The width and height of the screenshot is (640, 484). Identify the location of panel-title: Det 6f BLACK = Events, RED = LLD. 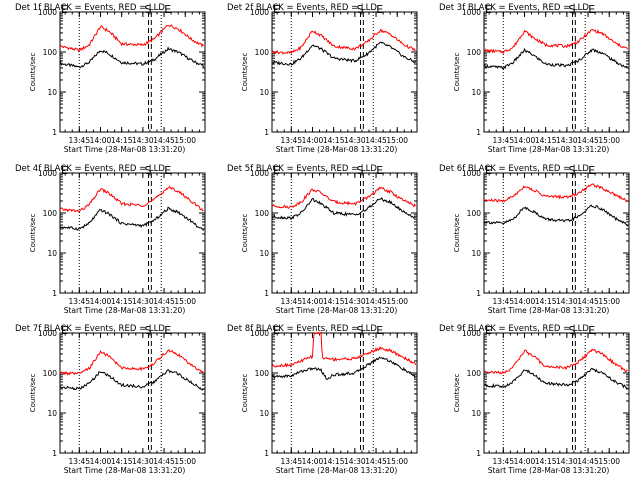
(514, 169).